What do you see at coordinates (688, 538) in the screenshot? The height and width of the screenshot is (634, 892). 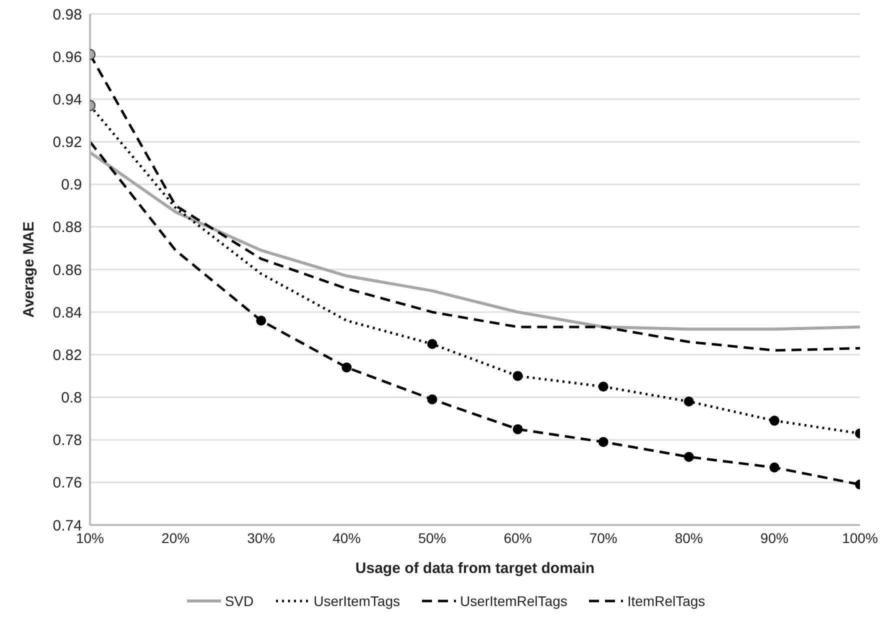 I see `x-tick-label: 80%` at bounding box center [688, 538].